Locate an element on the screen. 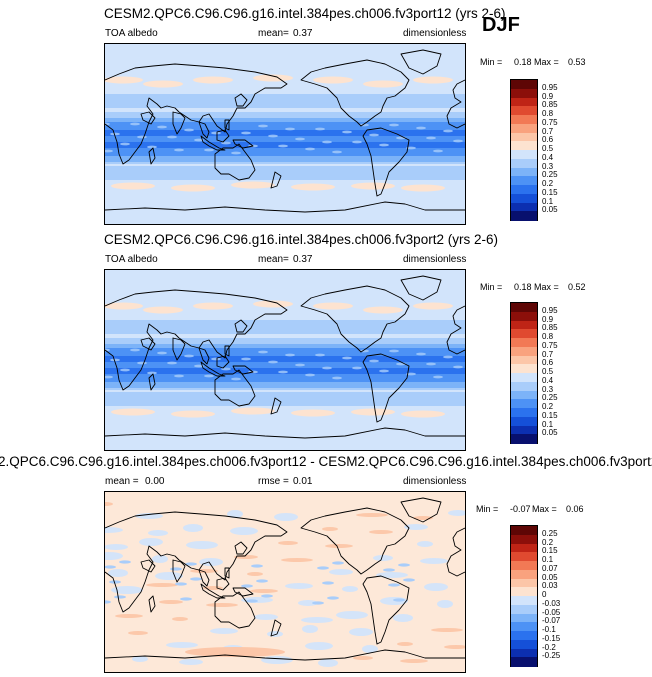 The height and width of the screenshot is (677, 652). colorbar-tick-label: -0.1 is located at coordinates (549, 629).